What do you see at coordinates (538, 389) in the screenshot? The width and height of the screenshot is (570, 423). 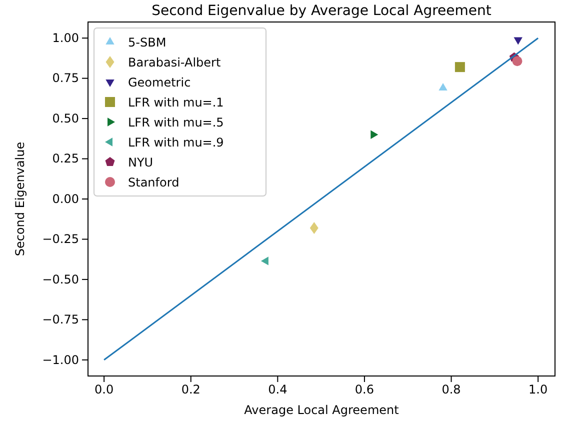 I see `x-tick-label: 1.0` at bounding box center [538, 389].